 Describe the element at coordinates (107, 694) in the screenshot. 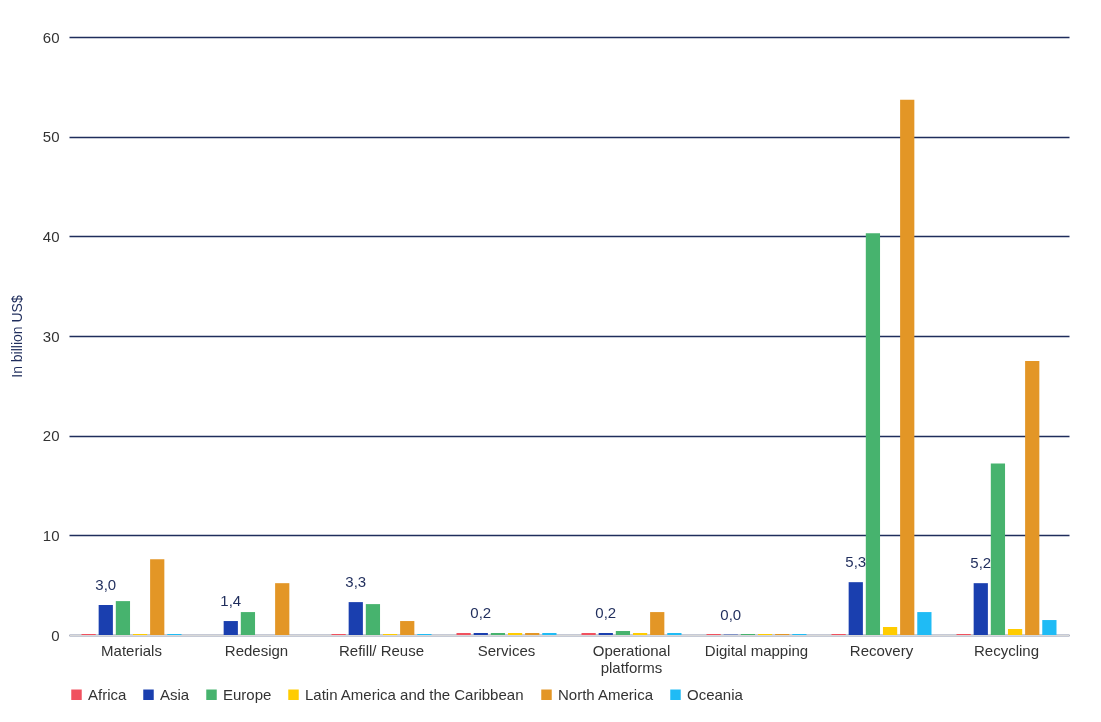

I see `legend-label: Africa` at that location.